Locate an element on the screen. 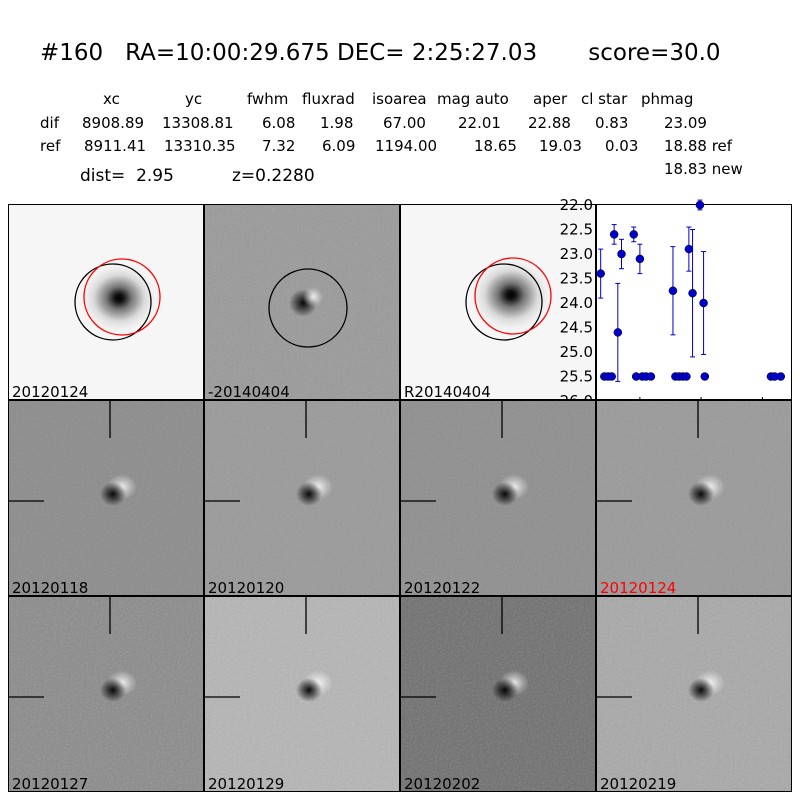 Image resolution: width=800 pixels, height=800 pixels. dif-phmag: 23.09 is located at coordinates (685, 123).